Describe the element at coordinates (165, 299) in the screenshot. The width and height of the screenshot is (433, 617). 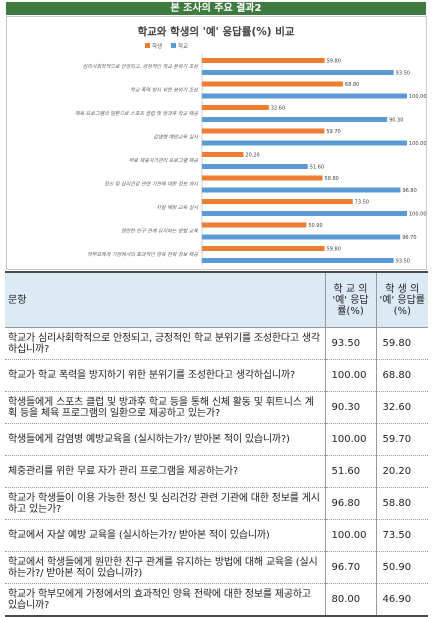
I see `header-question: 문항` at that location.